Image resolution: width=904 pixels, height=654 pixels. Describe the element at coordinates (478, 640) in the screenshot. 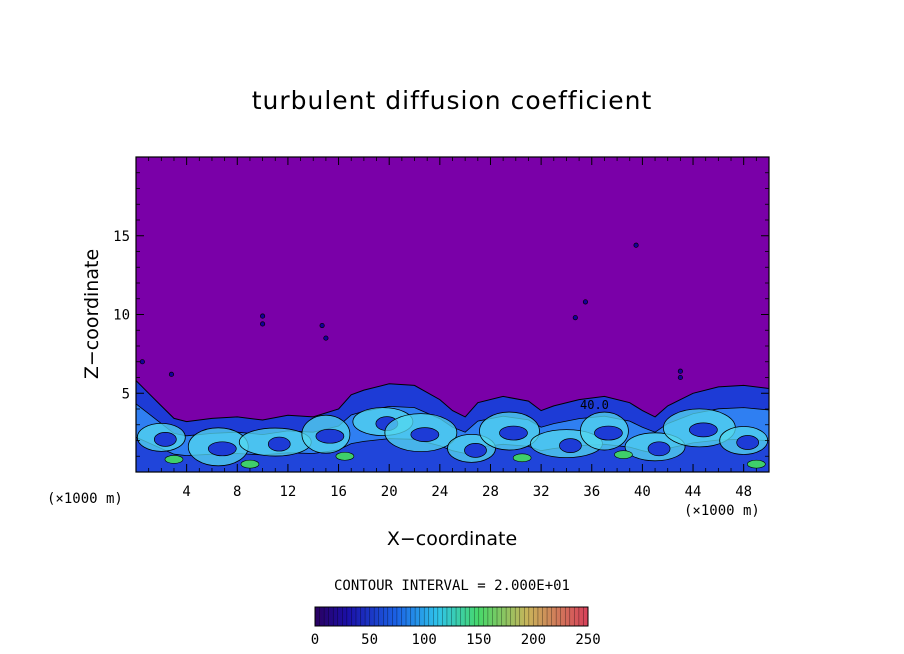

I see `colorbar-tick-label: 150` at that location.